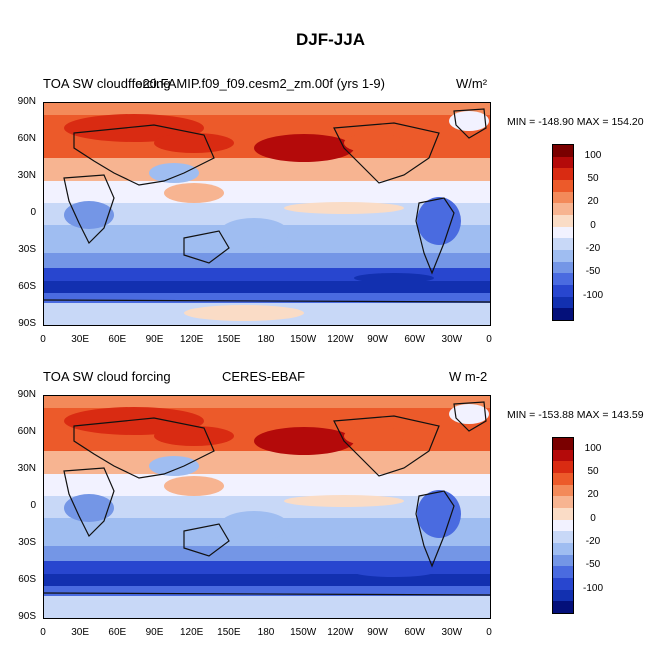 The image size is (661, 660). I want to click on panel-1-stats: MIN = -148.90 MAX = 154.20, so click(575, 122).